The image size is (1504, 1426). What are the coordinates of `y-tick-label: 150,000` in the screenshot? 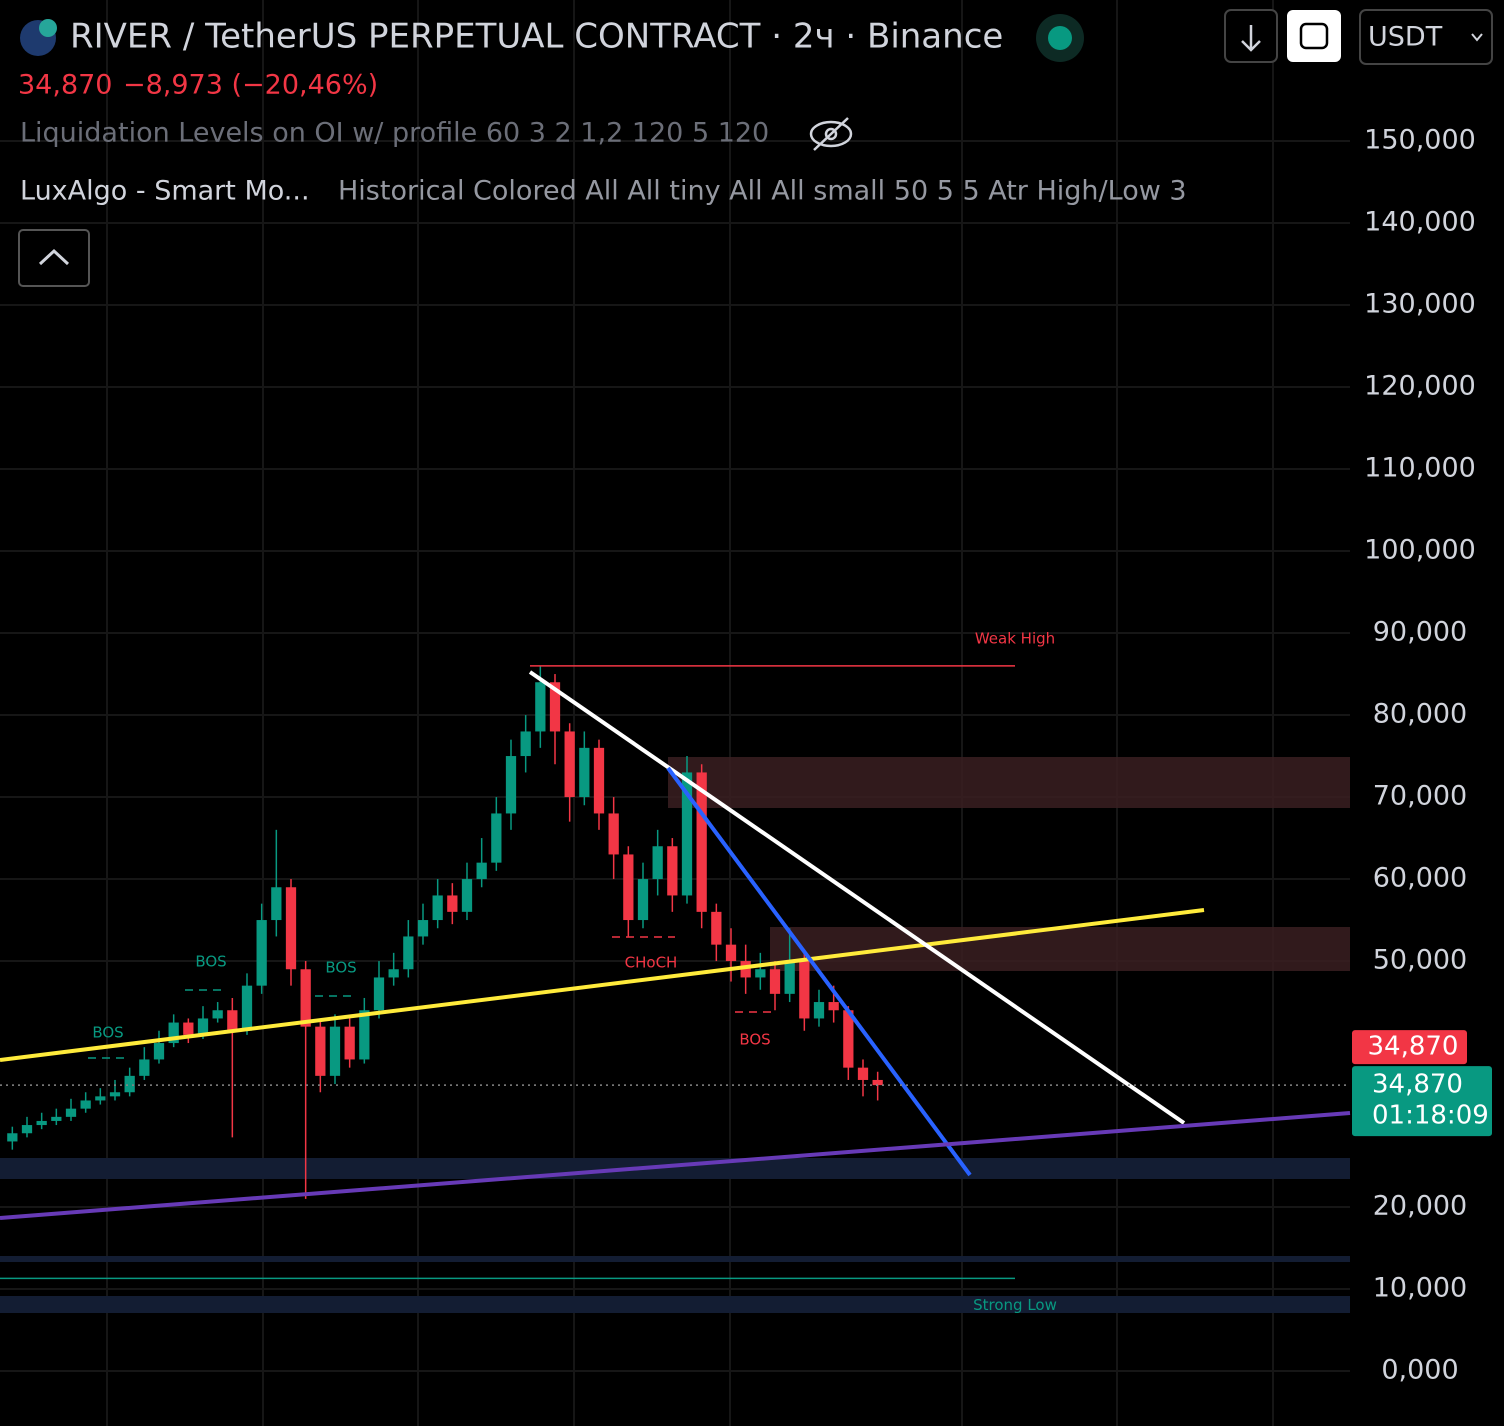 It's located at (1420, 140).